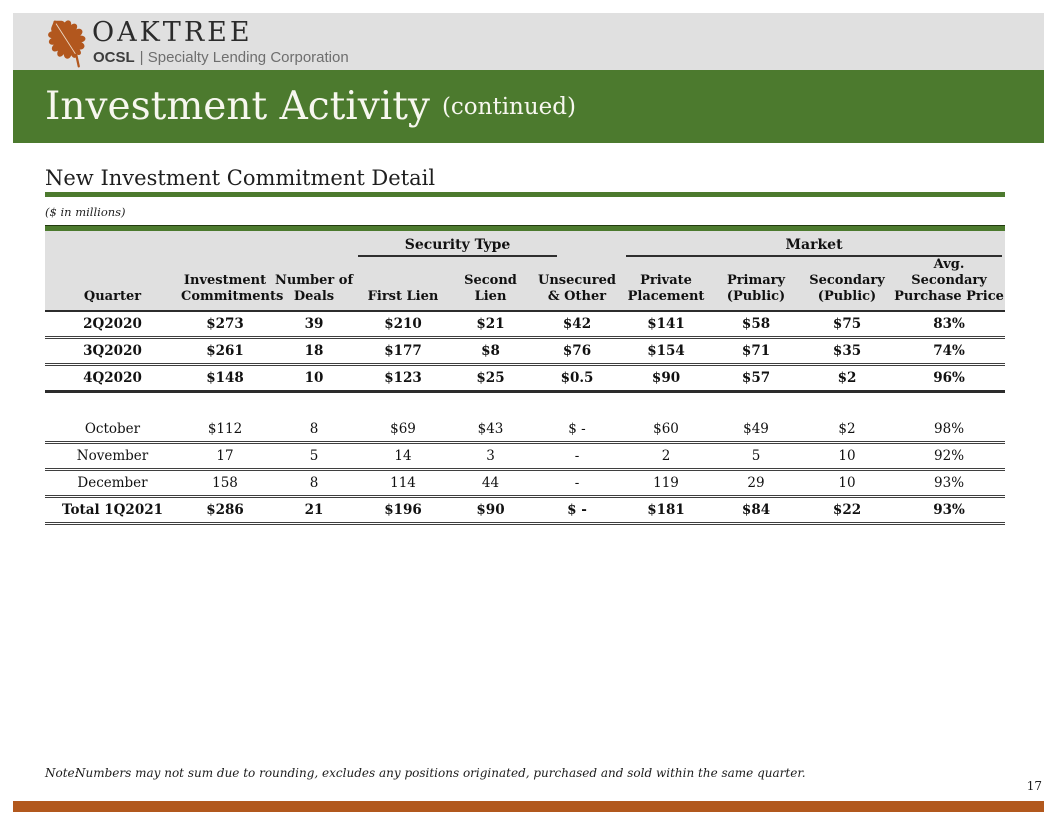 The height and width of the screenshot is (816, 1056). Describe the element at coordinates (403, 483) in the screenshot. I see `value-cell: 114` at that location.